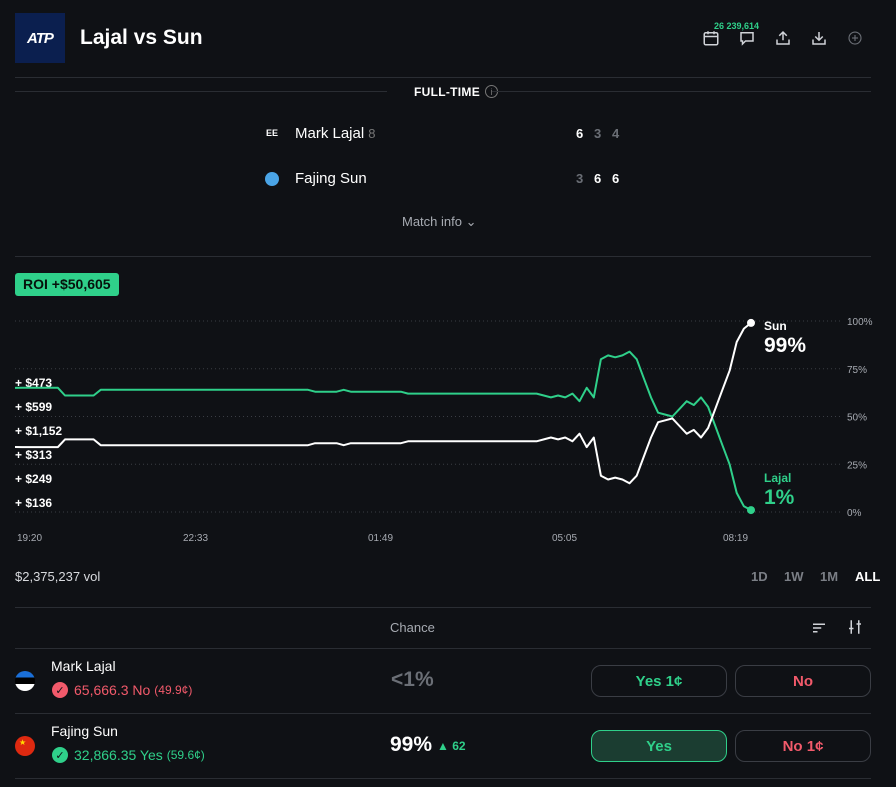  I want to click on buy-no-button: No, so click(803, 681).